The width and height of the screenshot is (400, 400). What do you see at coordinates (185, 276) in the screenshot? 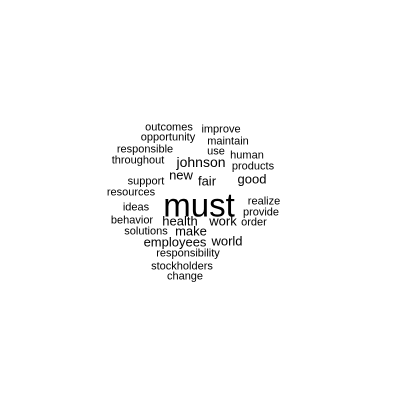
I see `word-change: change` at bounding box center [185, 276].